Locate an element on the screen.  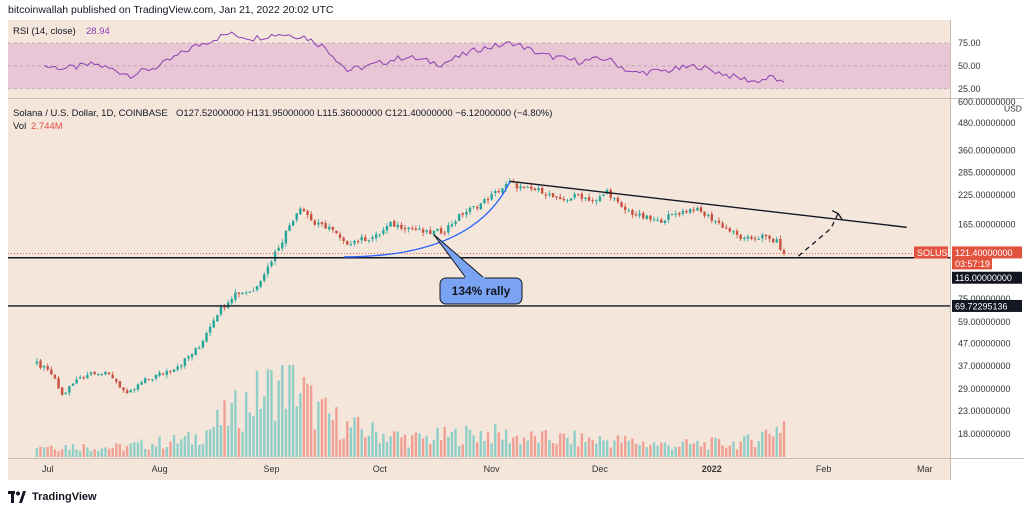
callout-join is located at coordinates (475, 278).